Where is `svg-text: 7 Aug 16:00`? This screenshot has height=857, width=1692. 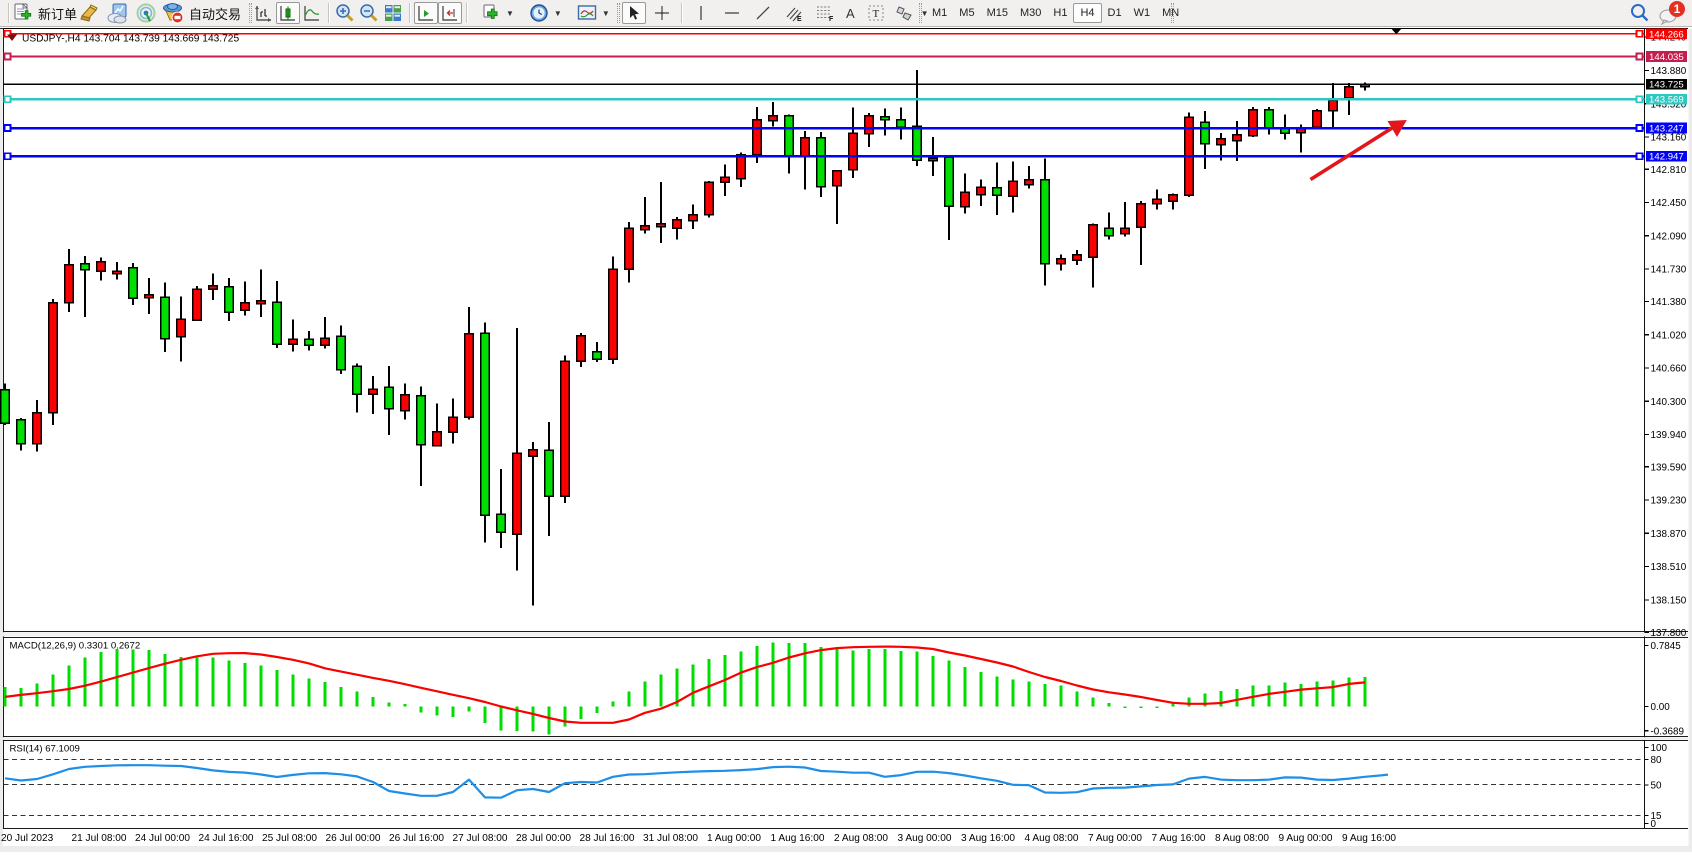
svg-text: 7 Aug 16:00 is located at coordinates (1179, 838).